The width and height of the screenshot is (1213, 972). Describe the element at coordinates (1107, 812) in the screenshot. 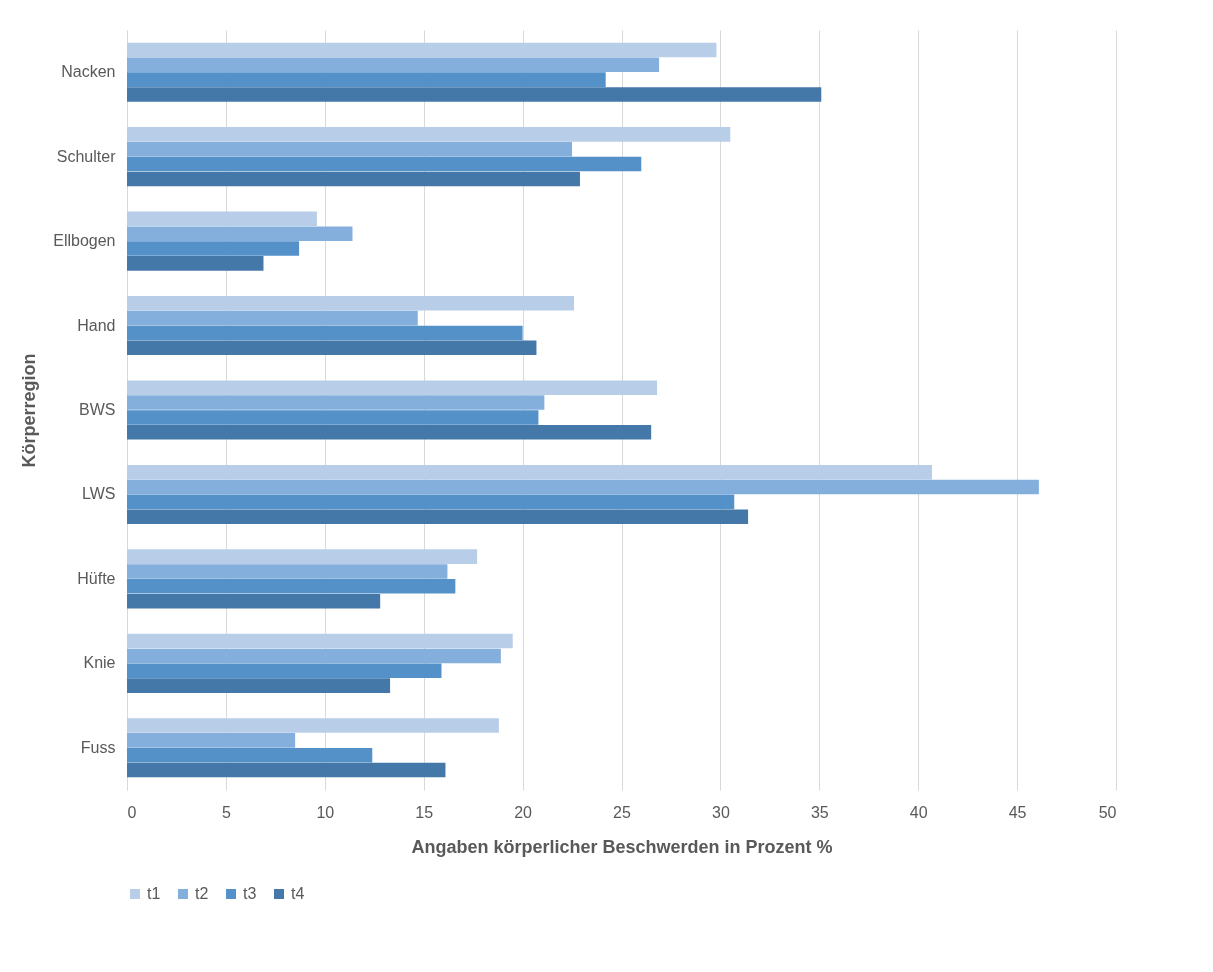

I see `x-tick-label: 50` at that location.